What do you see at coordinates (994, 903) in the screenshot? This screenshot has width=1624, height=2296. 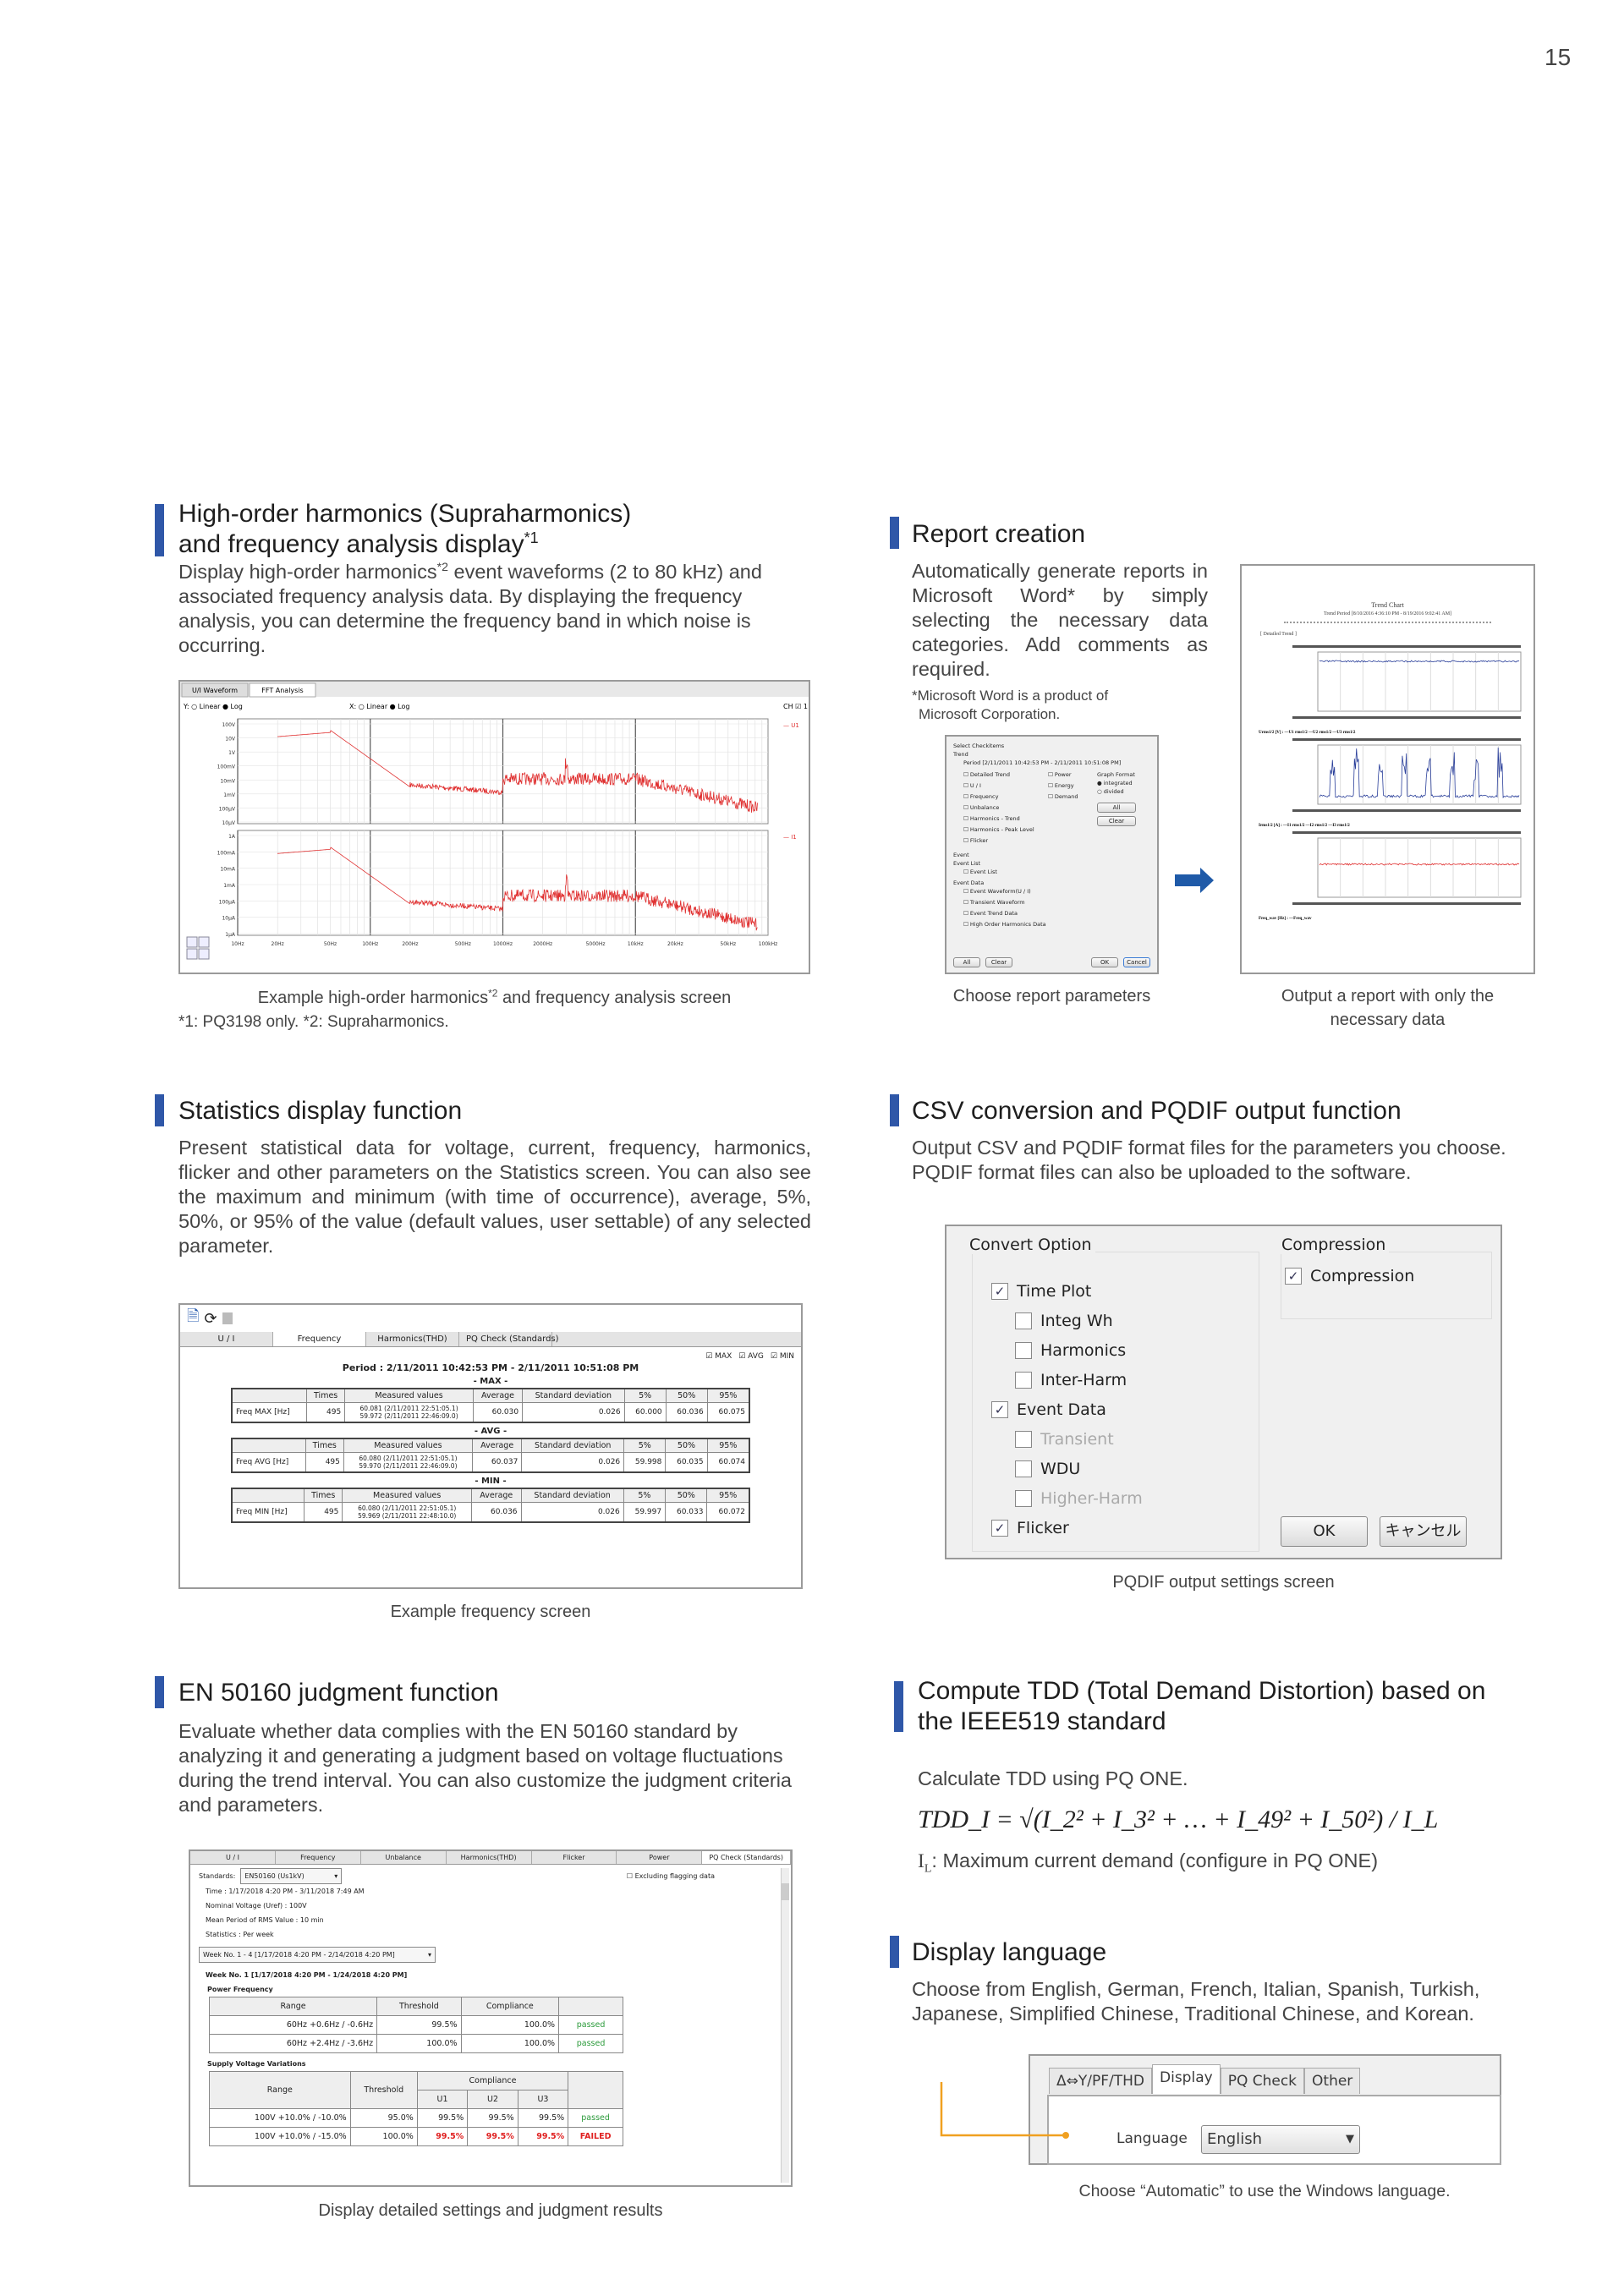 I see `checkbox-item: ☐ Transient Waveform` at bounding box center [994, 903].